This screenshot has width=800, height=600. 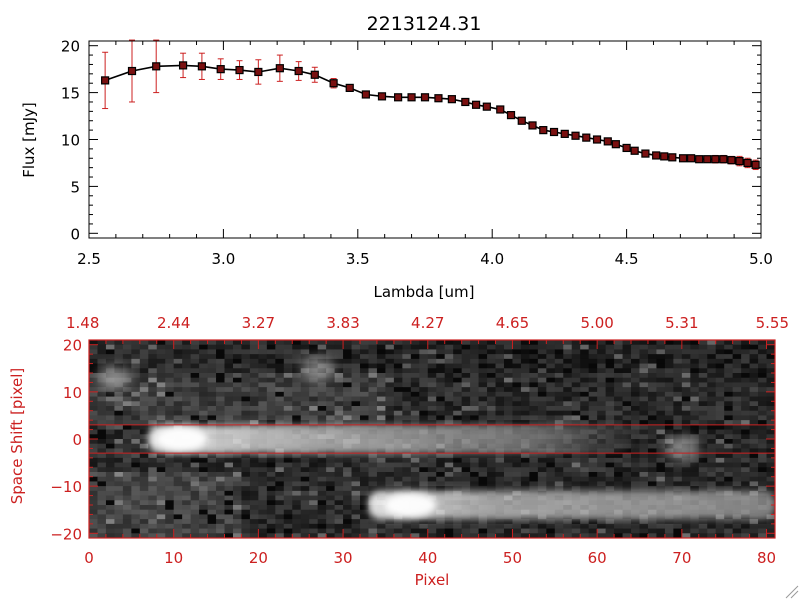 What do you see at coordinates (681, 558) in the screenshot?
I see `image-x-tick-label: 70` at bounding box center [681, 558].